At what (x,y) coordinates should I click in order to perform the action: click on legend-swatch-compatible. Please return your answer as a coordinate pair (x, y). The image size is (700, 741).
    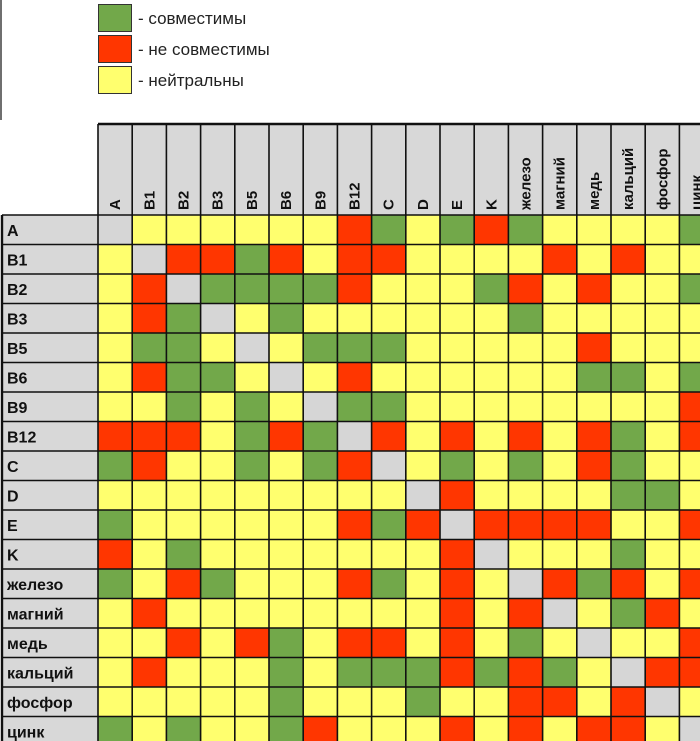
    Looking at the image, I should click on (115, 18).